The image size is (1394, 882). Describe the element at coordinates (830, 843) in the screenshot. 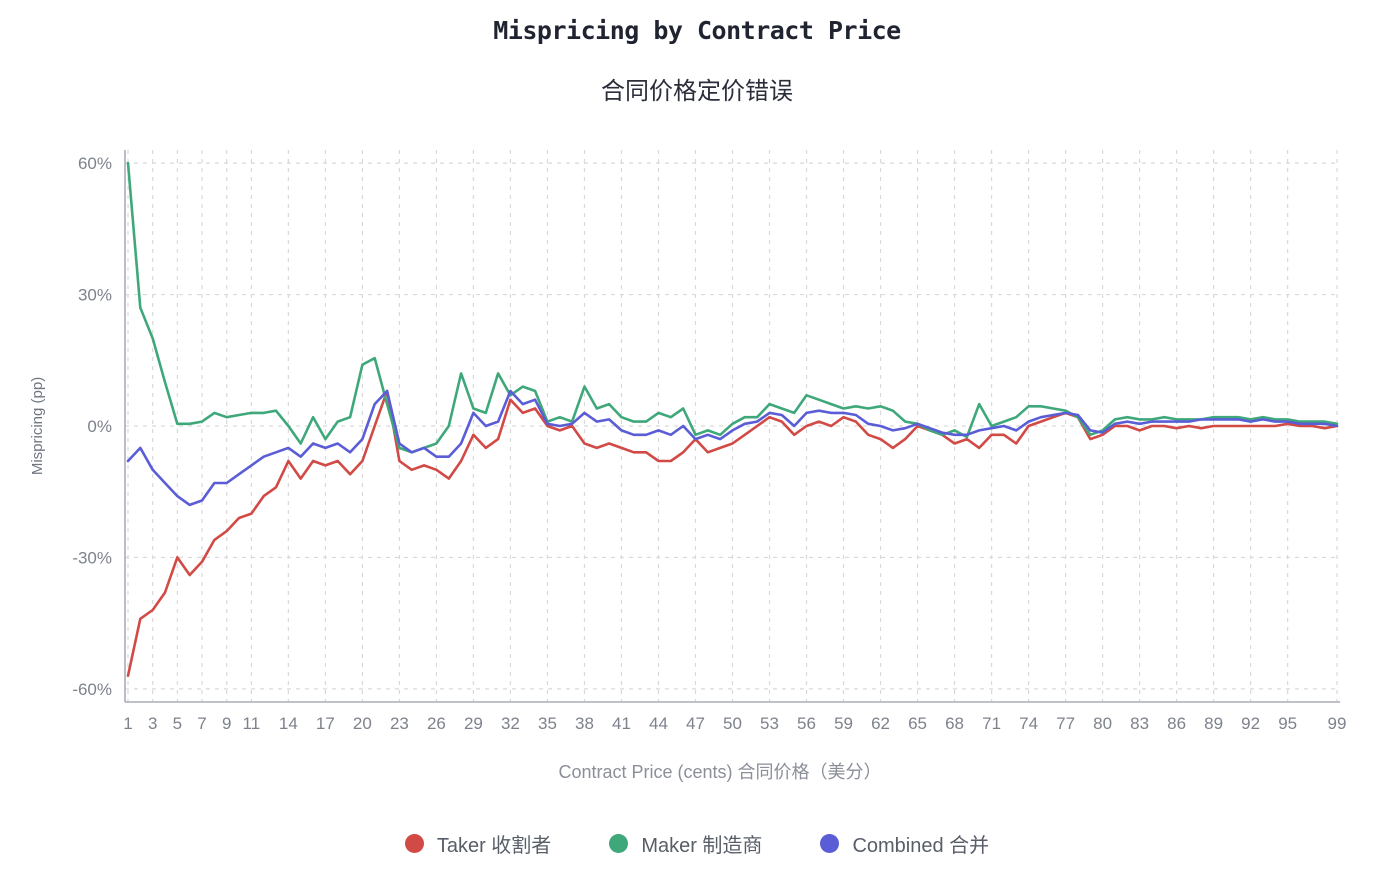

I see `combined-color-dot` at that location.